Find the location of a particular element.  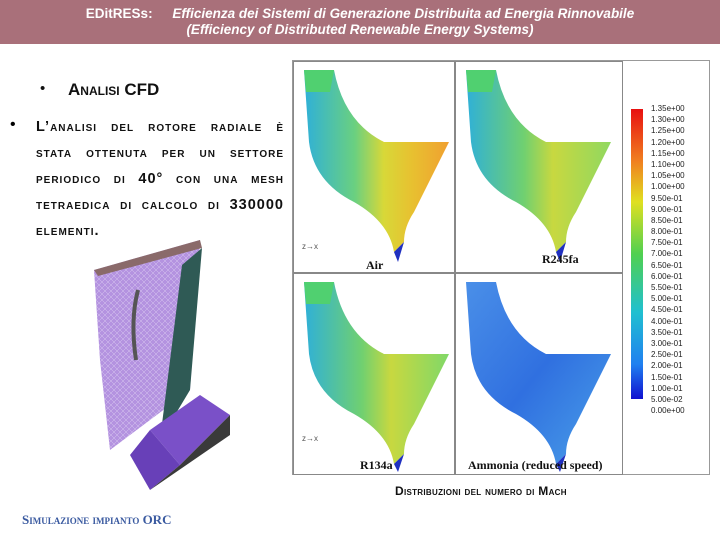

contour-r245fa is located at coordinates (538, 166).